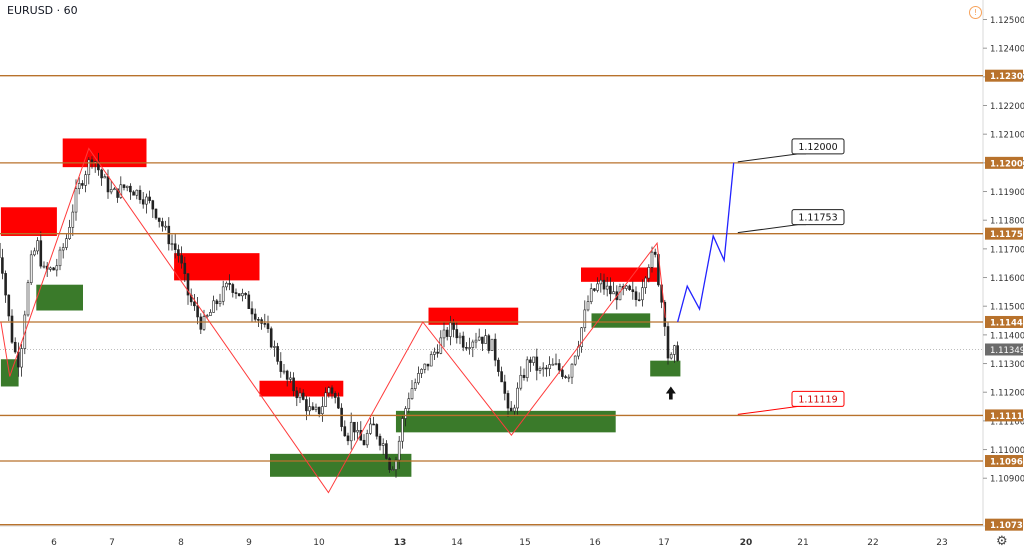  Describe the element at coordinates (1002, 541) in the screenshot. I see `gear-icon: ⚙` at that location.